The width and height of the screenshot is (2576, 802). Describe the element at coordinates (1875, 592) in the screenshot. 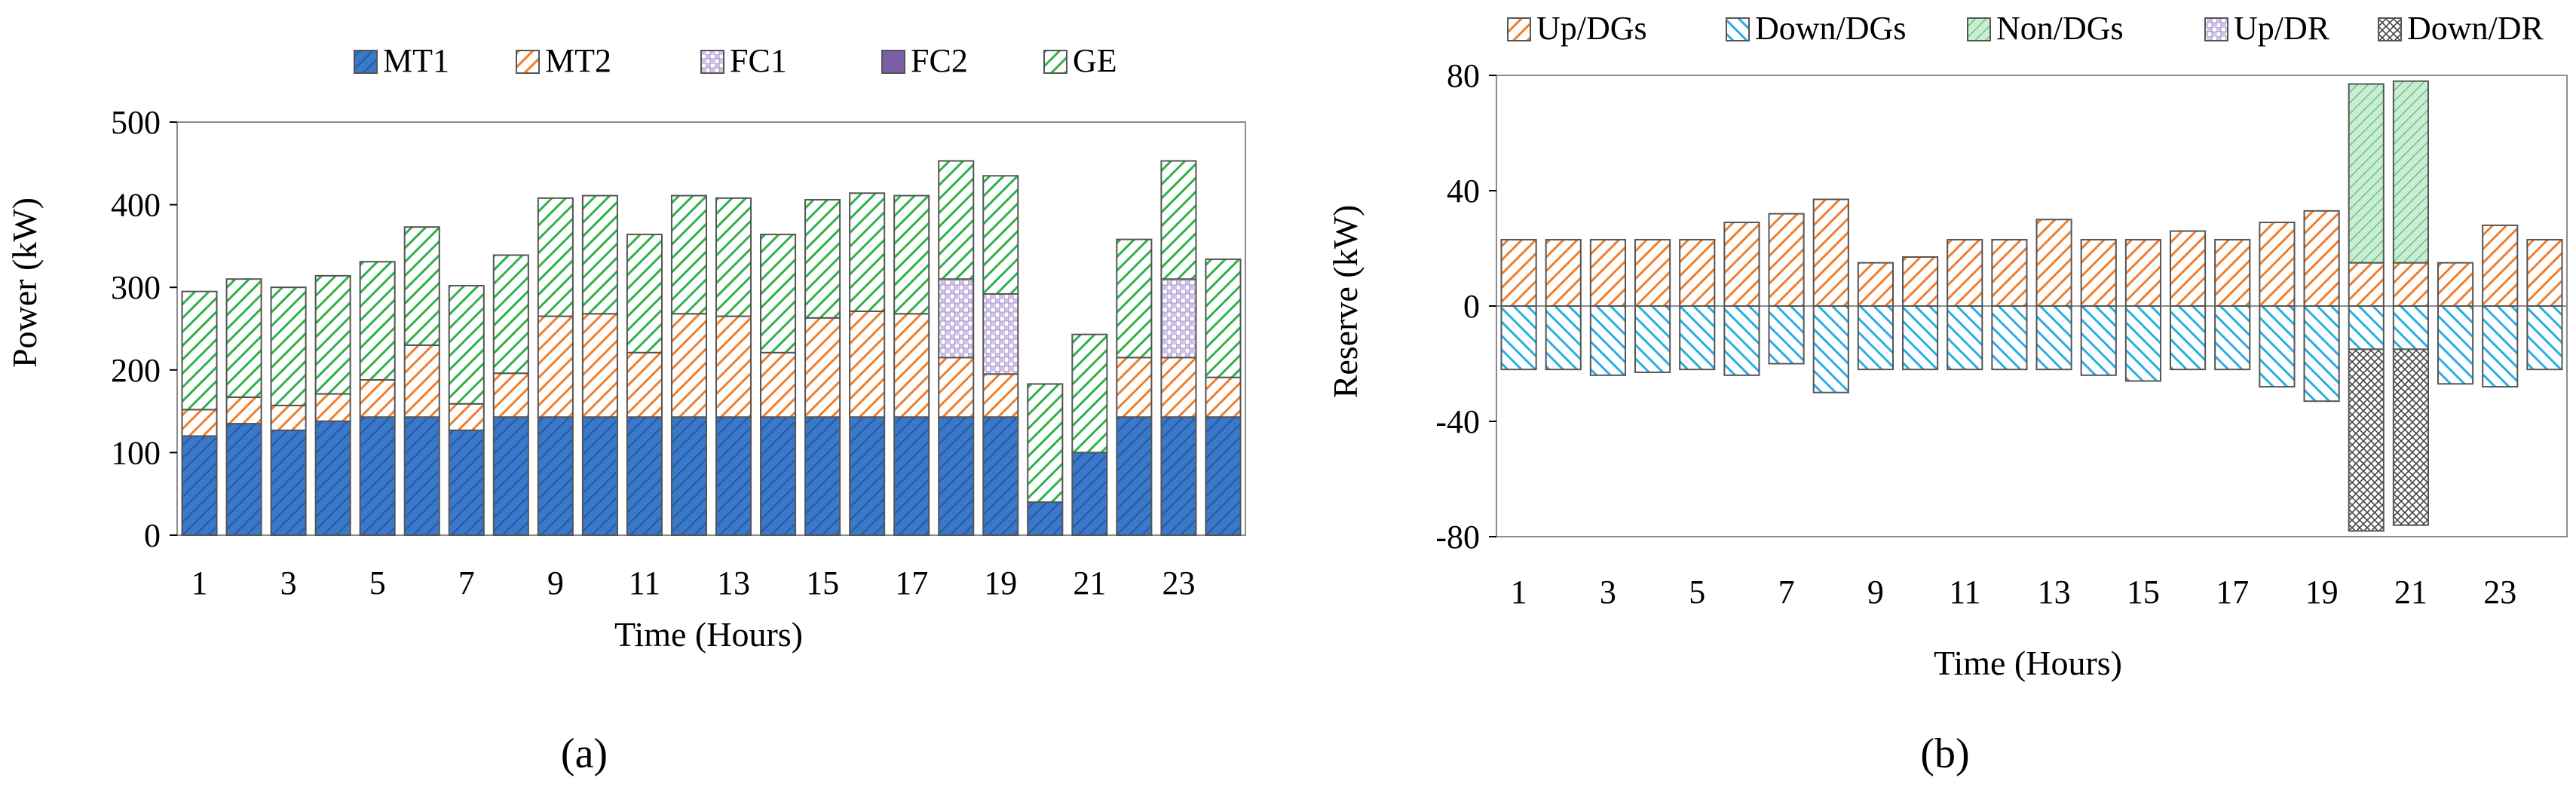

I see `x-tick-label-b: 9` at that location.